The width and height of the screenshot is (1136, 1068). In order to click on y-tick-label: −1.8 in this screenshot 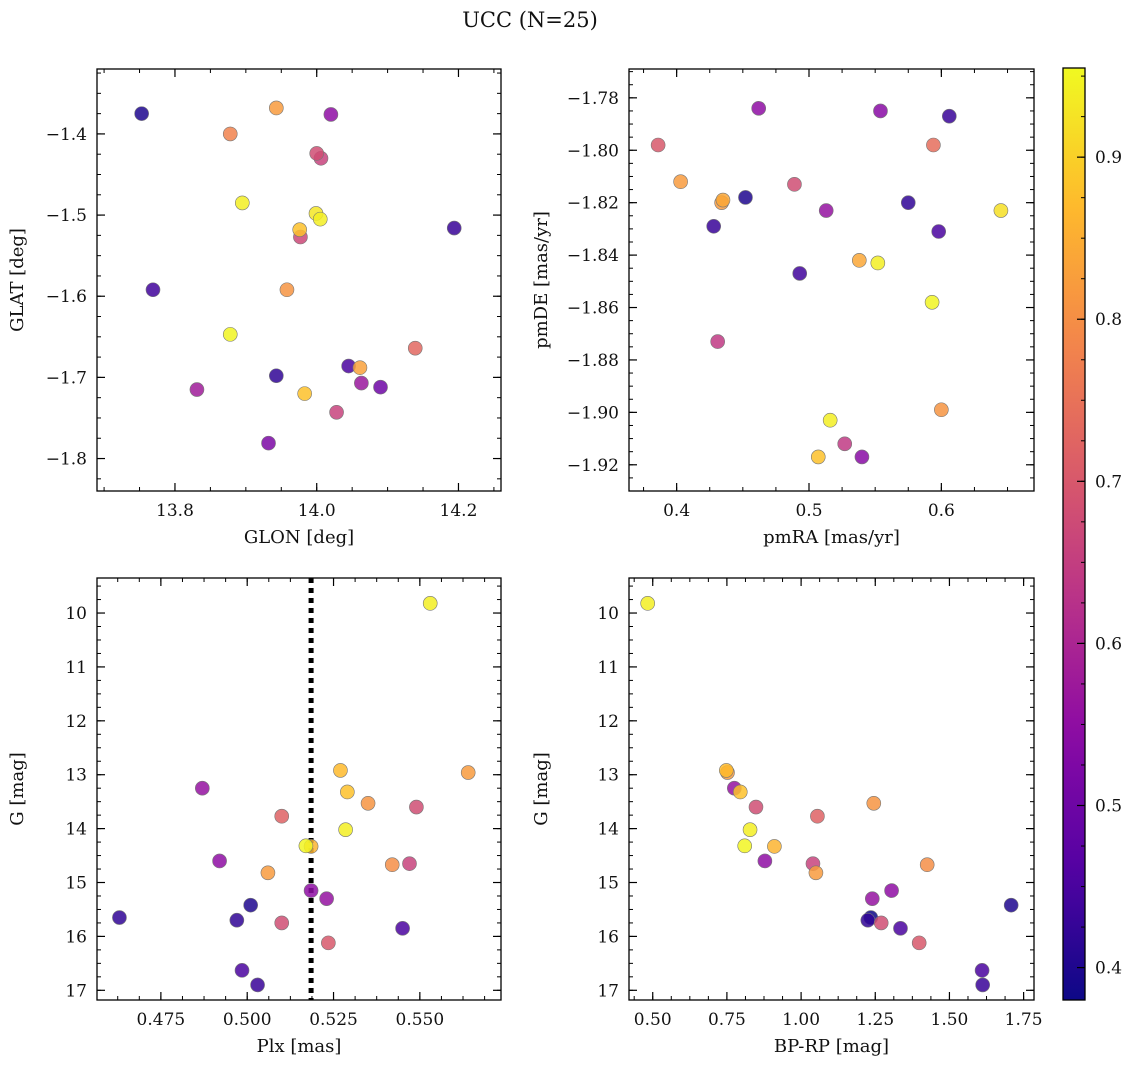, I will do `click(66, 460)`.